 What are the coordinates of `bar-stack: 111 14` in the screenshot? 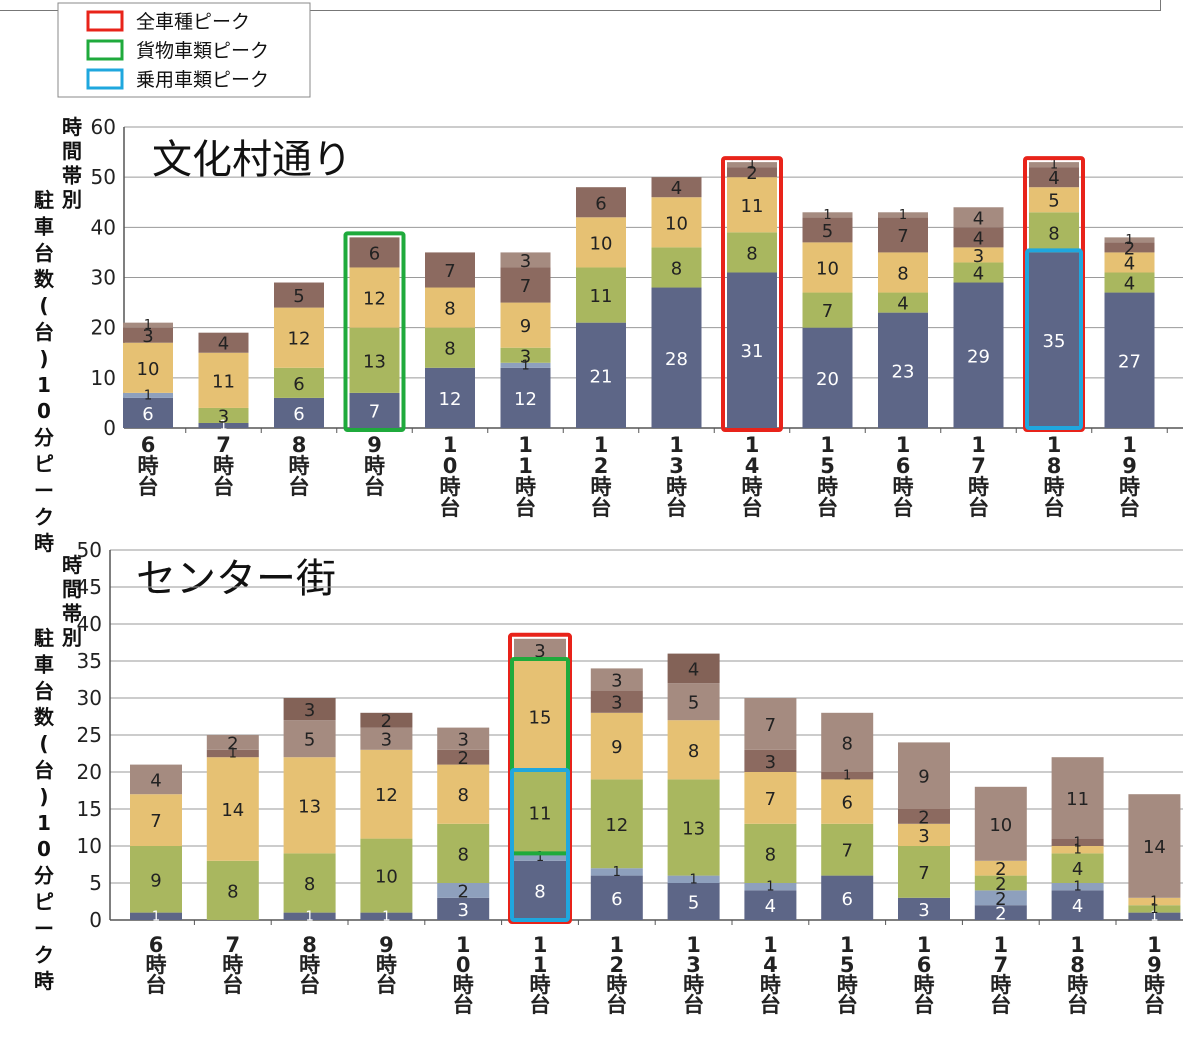 It's located at (1154, 859).